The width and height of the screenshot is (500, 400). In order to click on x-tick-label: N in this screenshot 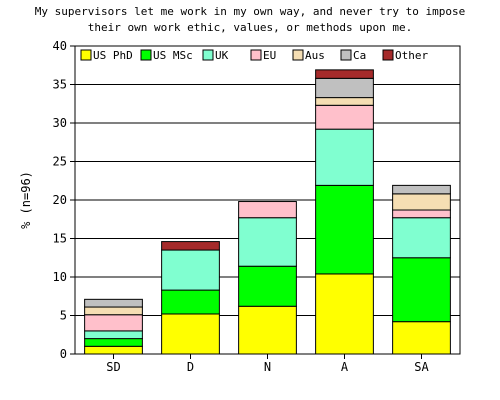, I will do `click(267, 367)`.